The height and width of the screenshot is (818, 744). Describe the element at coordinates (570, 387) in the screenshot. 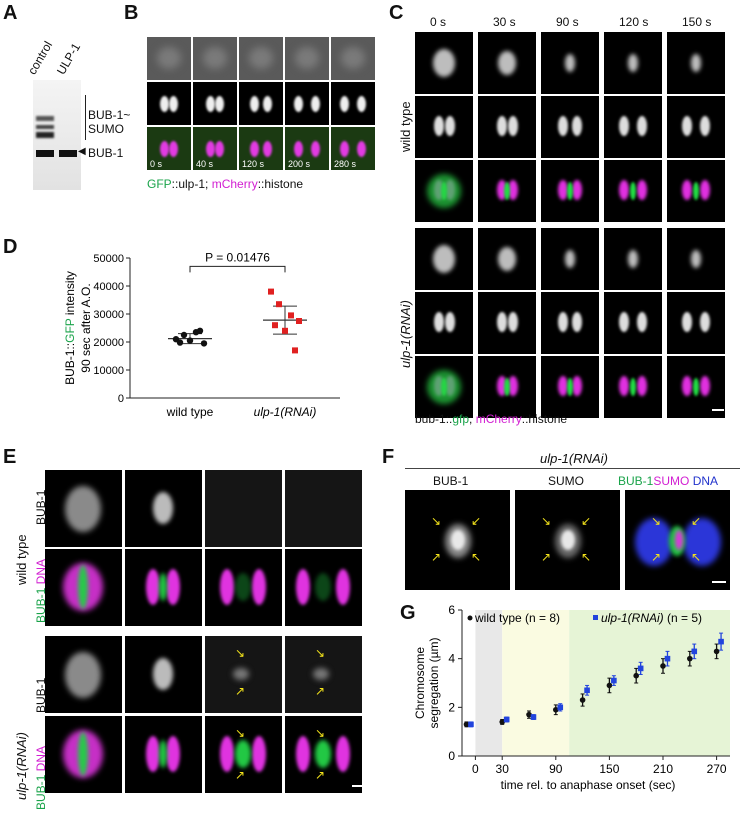

I see `panel-c-cell-r5-c2` at that location.